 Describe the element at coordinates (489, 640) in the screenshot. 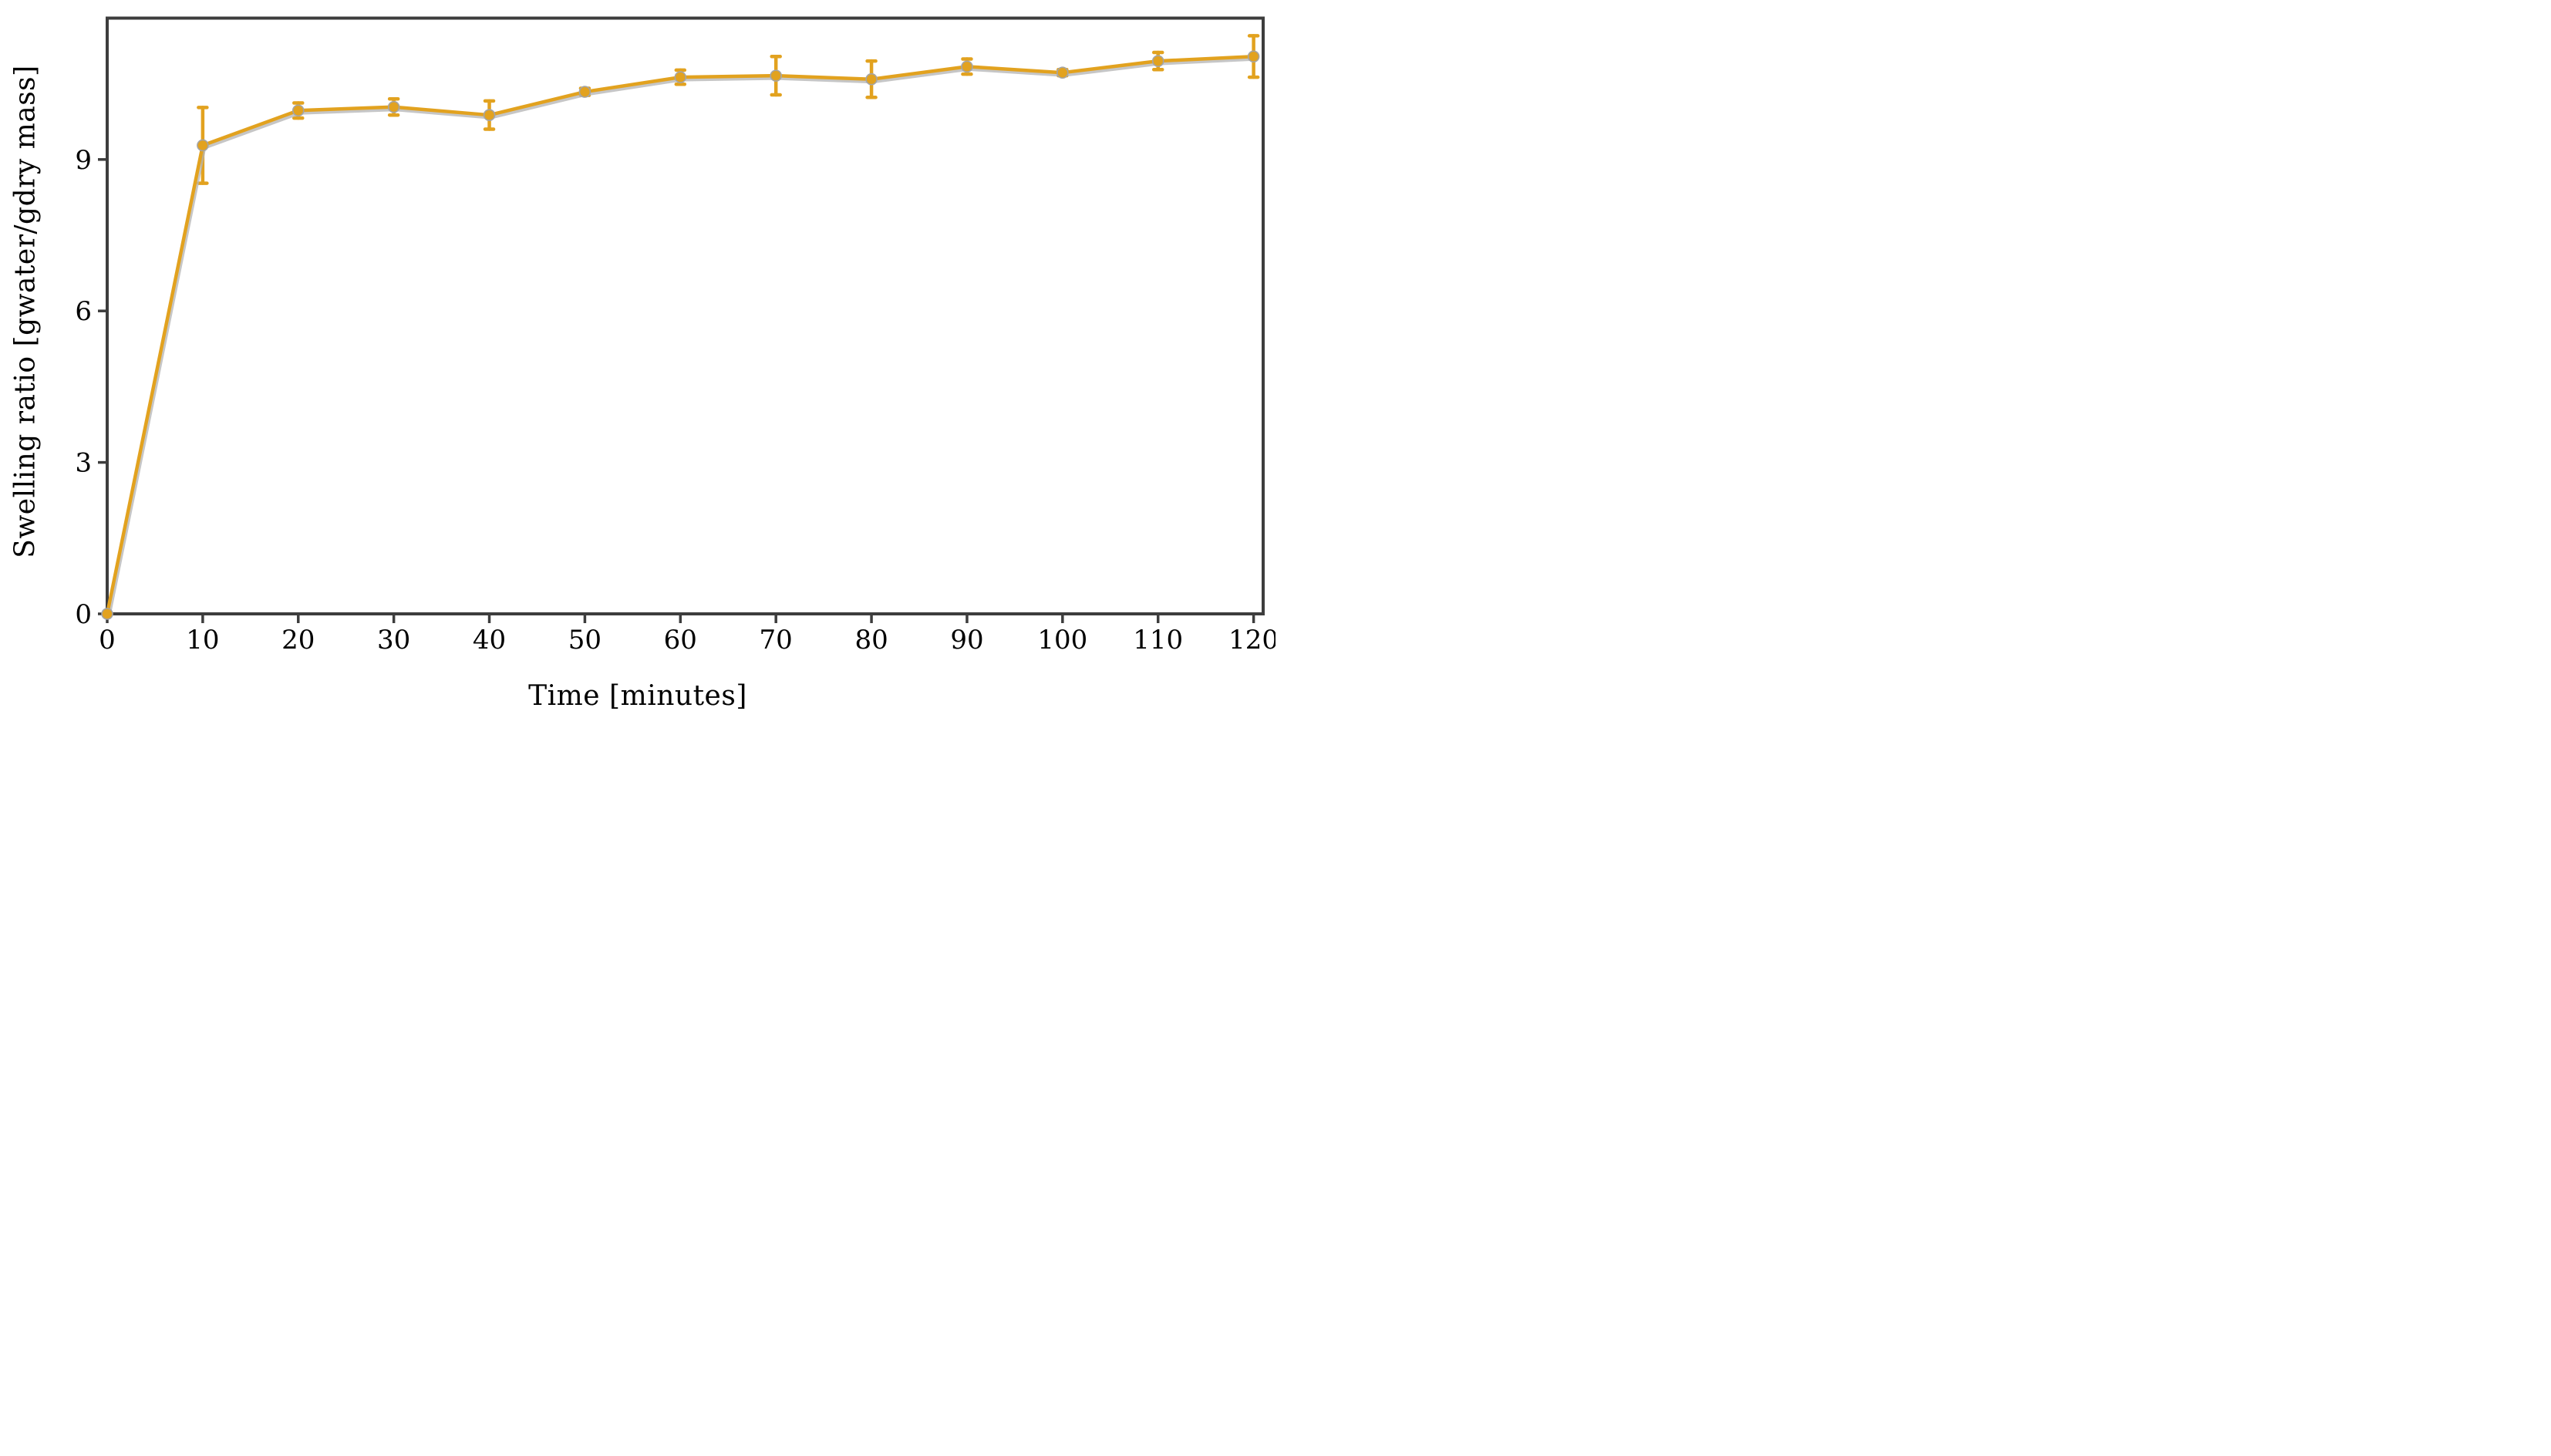

I see `x-tick-label: 40` at that location.